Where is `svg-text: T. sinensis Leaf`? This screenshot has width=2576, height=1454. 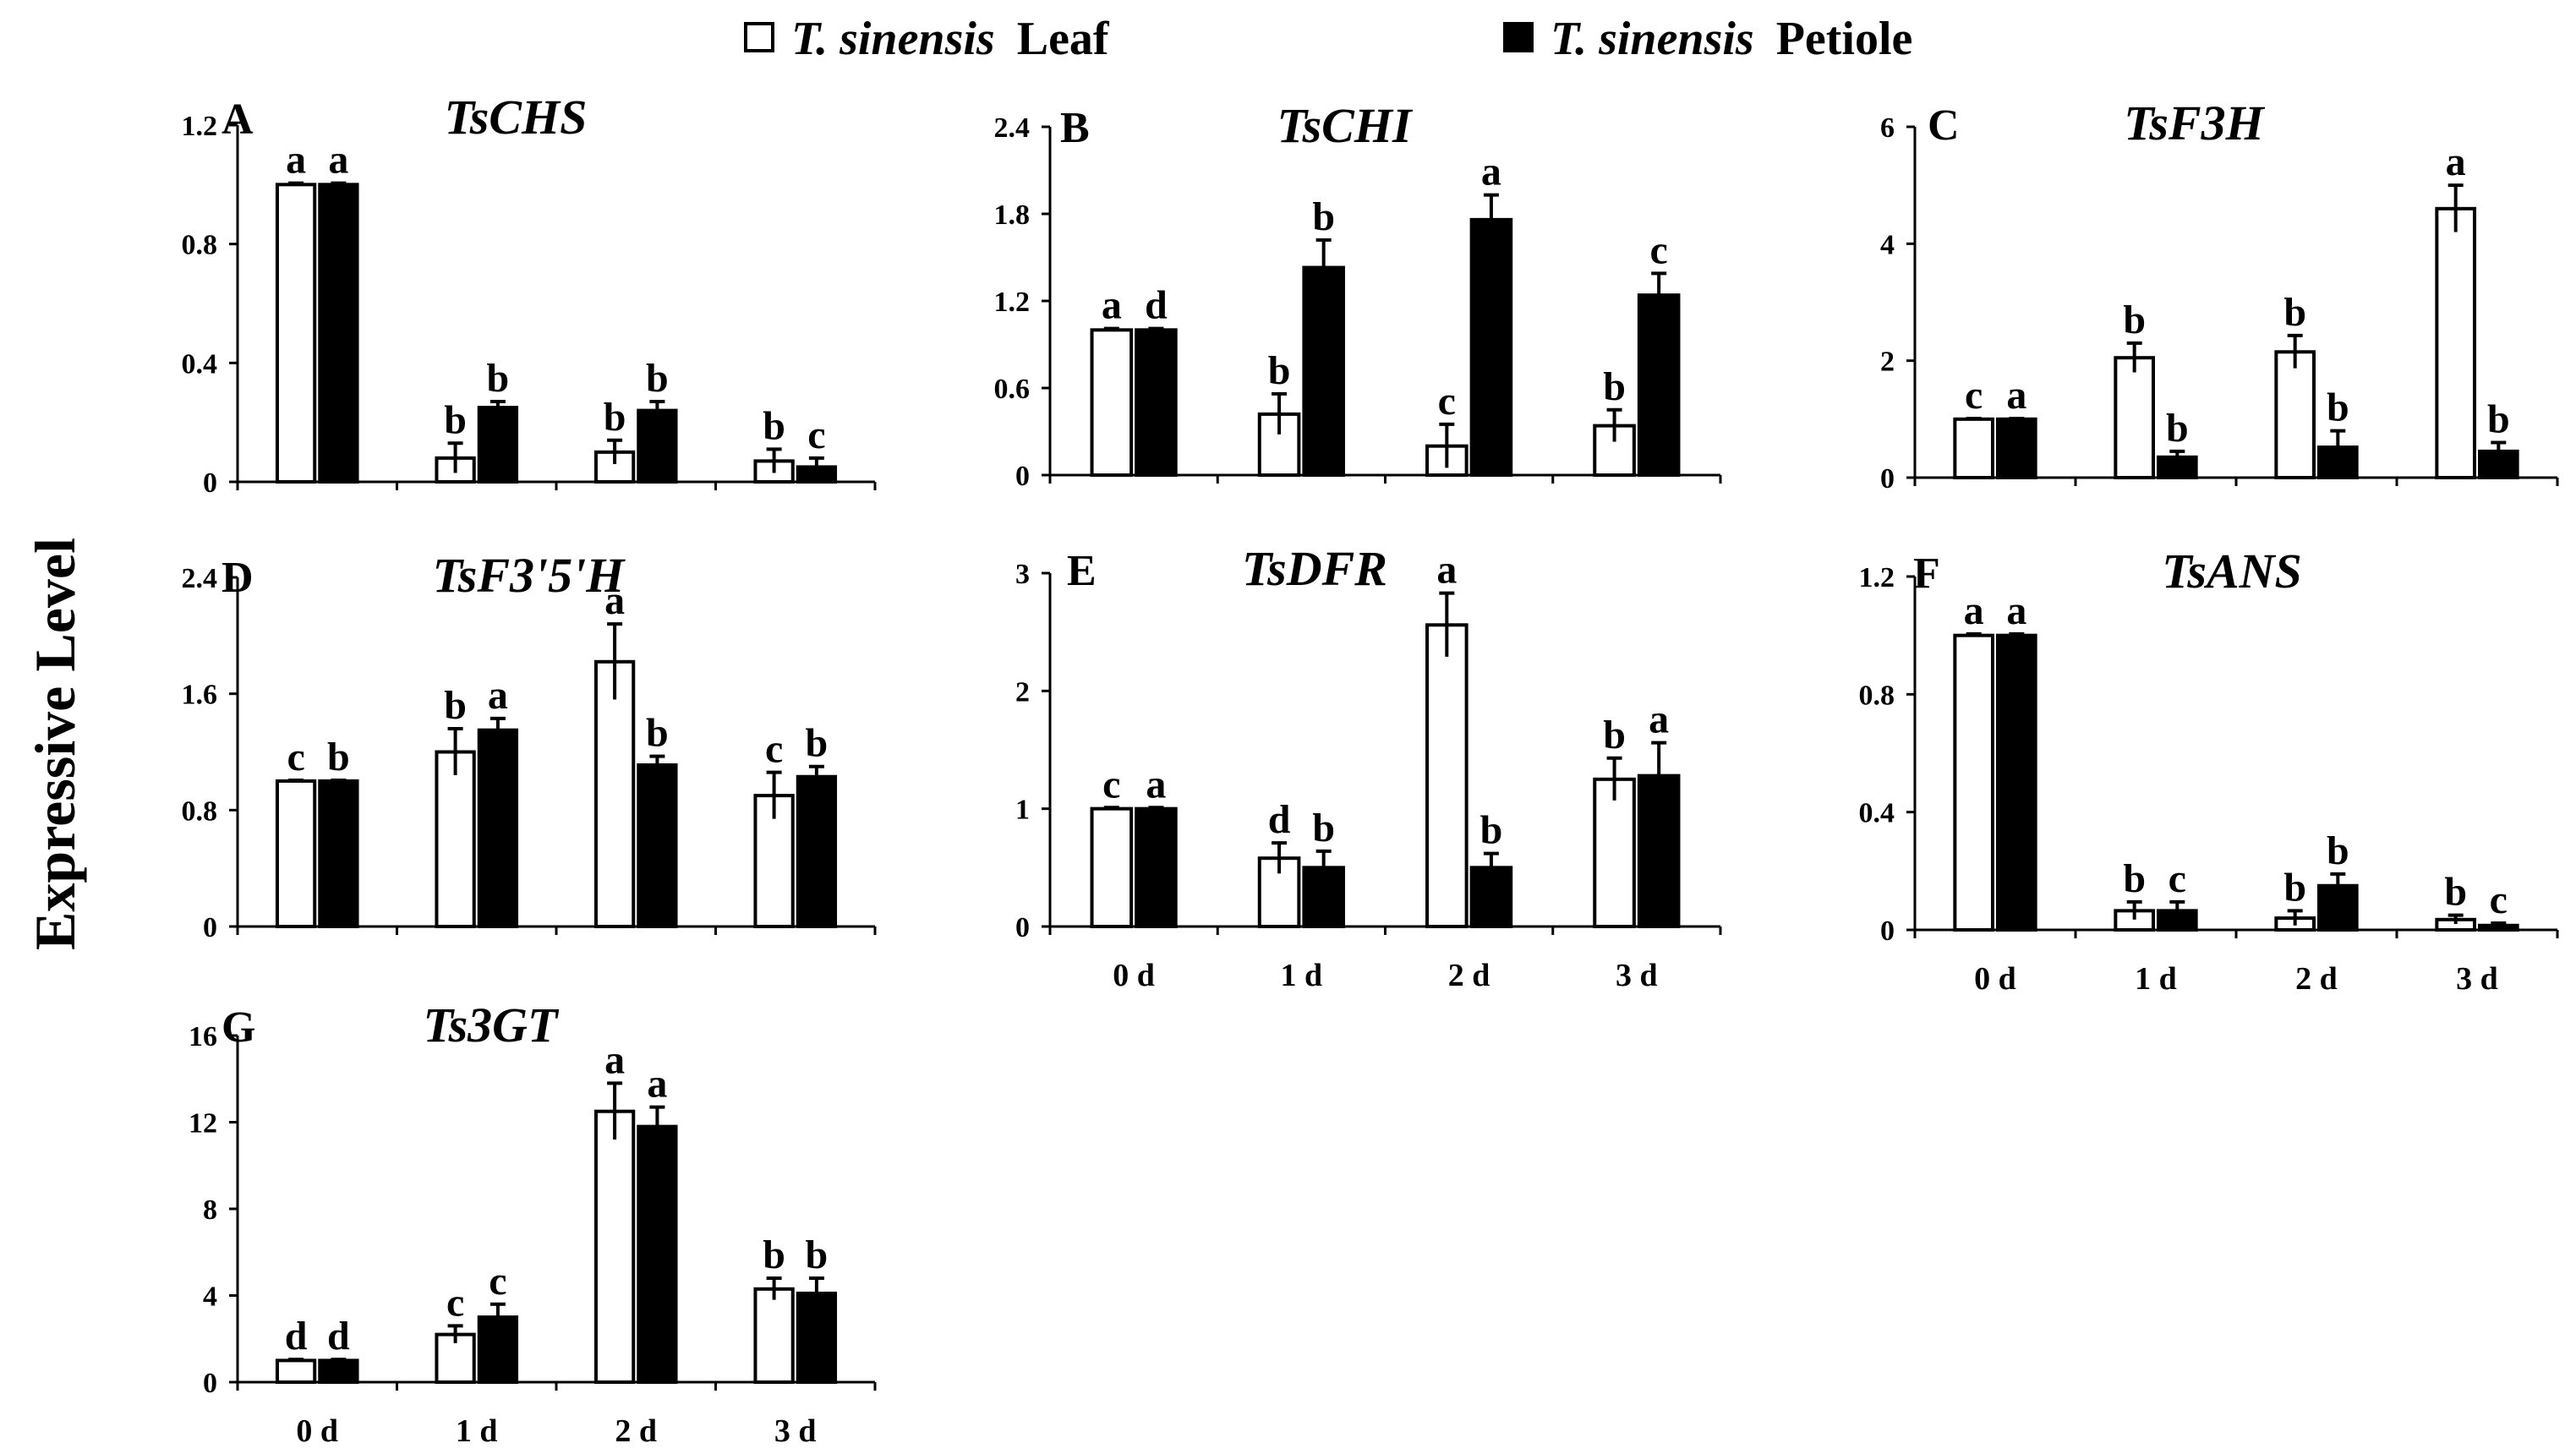 svg-text: T. sinensis Leaf is located at coordinates (950, 39).